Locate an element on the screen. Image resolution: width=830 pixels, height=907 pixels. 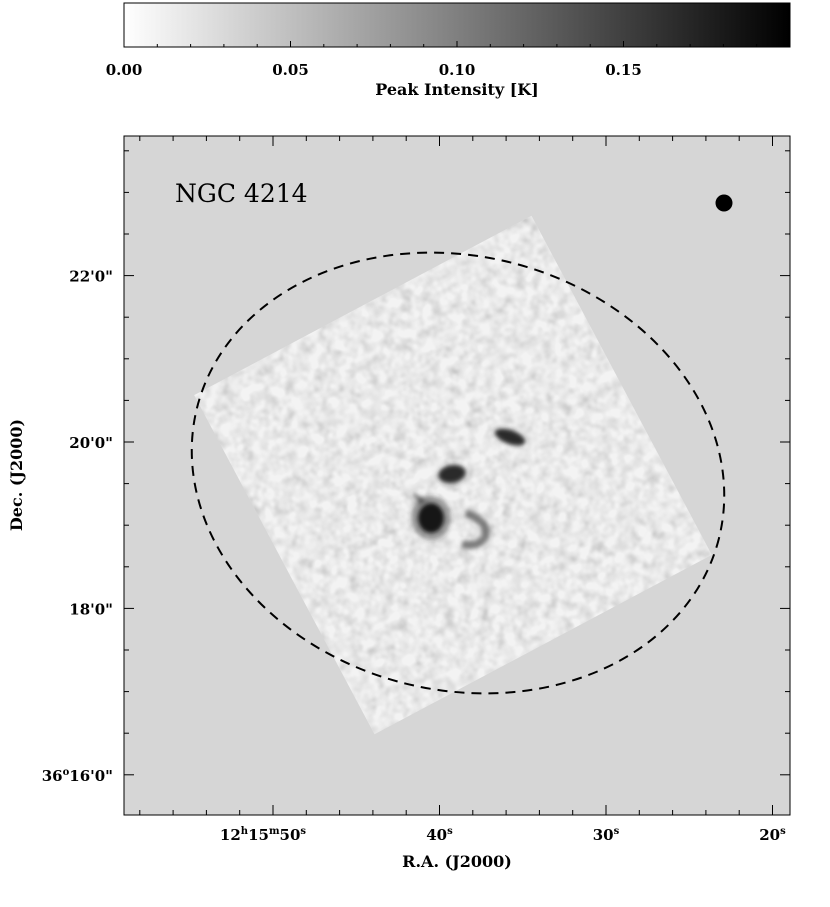
colorbar-tick-label: 0.00 is located at coordinates (124, 70).